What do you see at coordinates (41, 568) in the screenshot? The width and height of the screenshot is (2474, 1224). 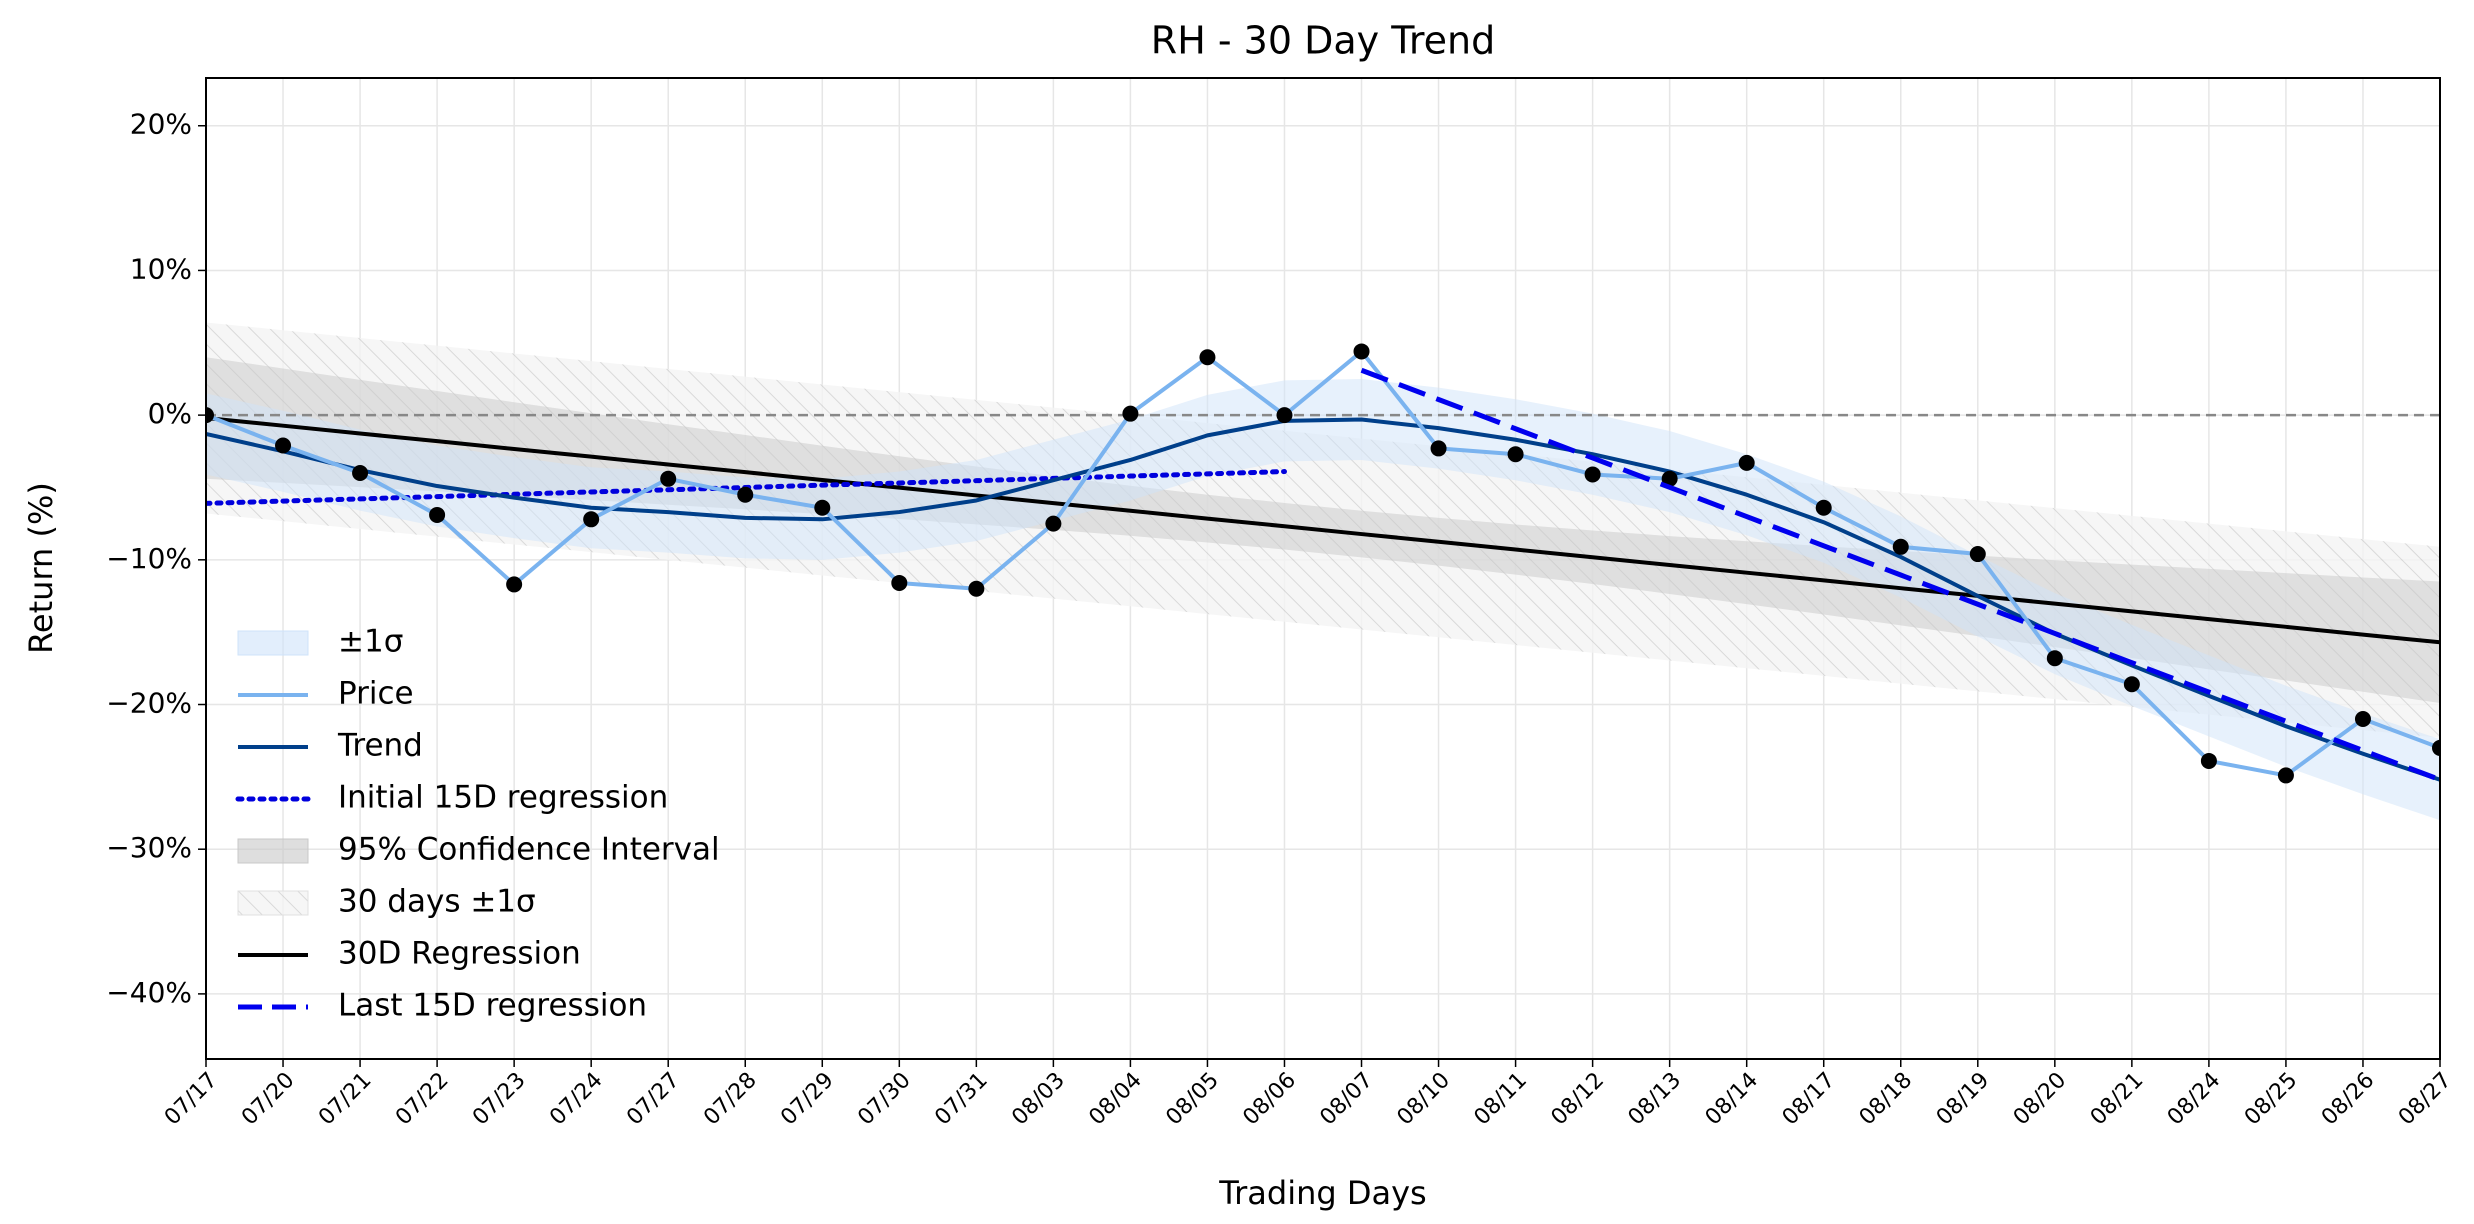 I see `y-axis-label: Return (%)` at bounding box center [41, 568].